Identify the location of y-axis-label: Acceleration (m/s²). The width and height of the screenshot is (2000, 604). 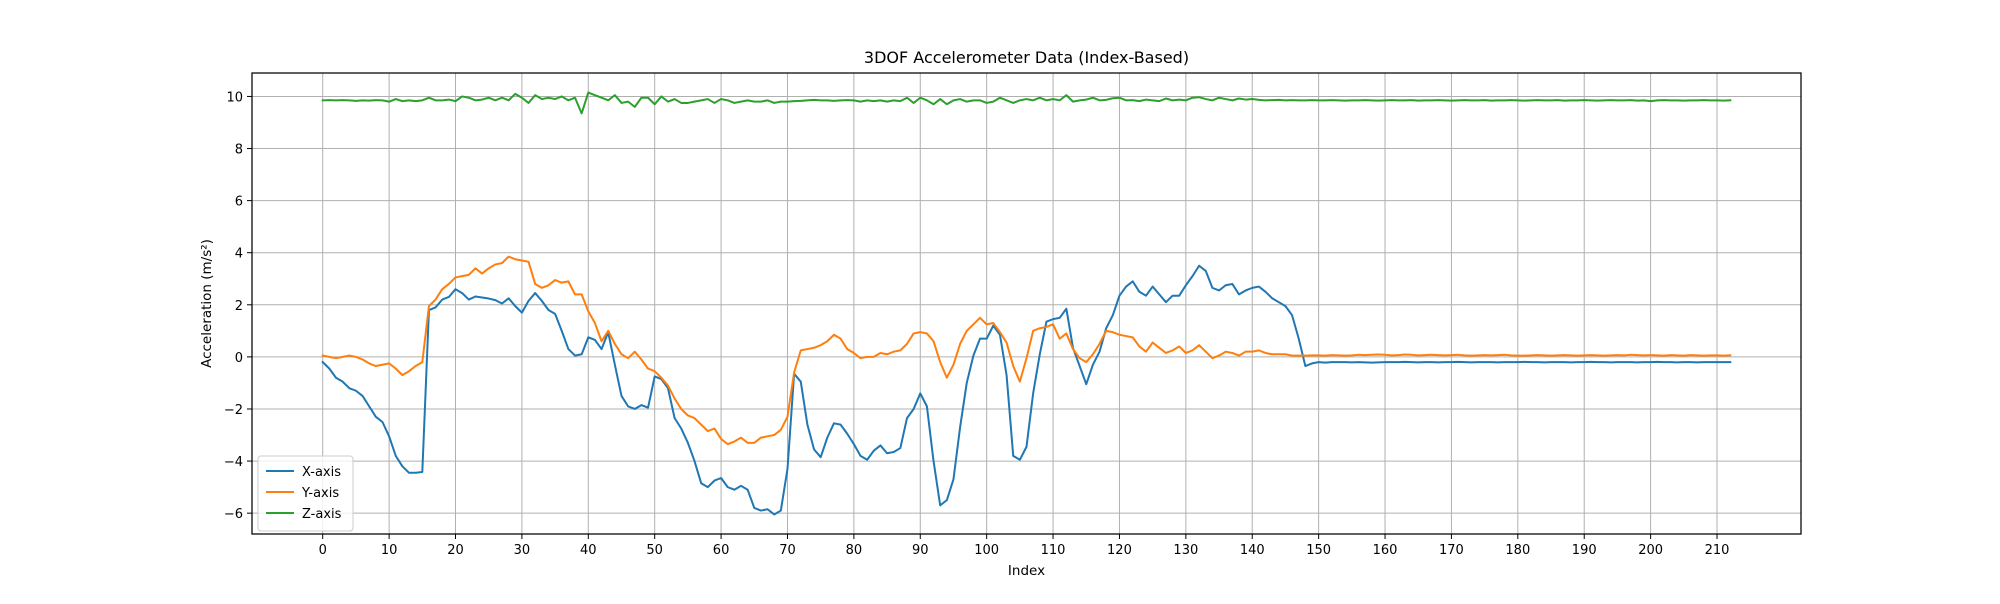
(207, 303).